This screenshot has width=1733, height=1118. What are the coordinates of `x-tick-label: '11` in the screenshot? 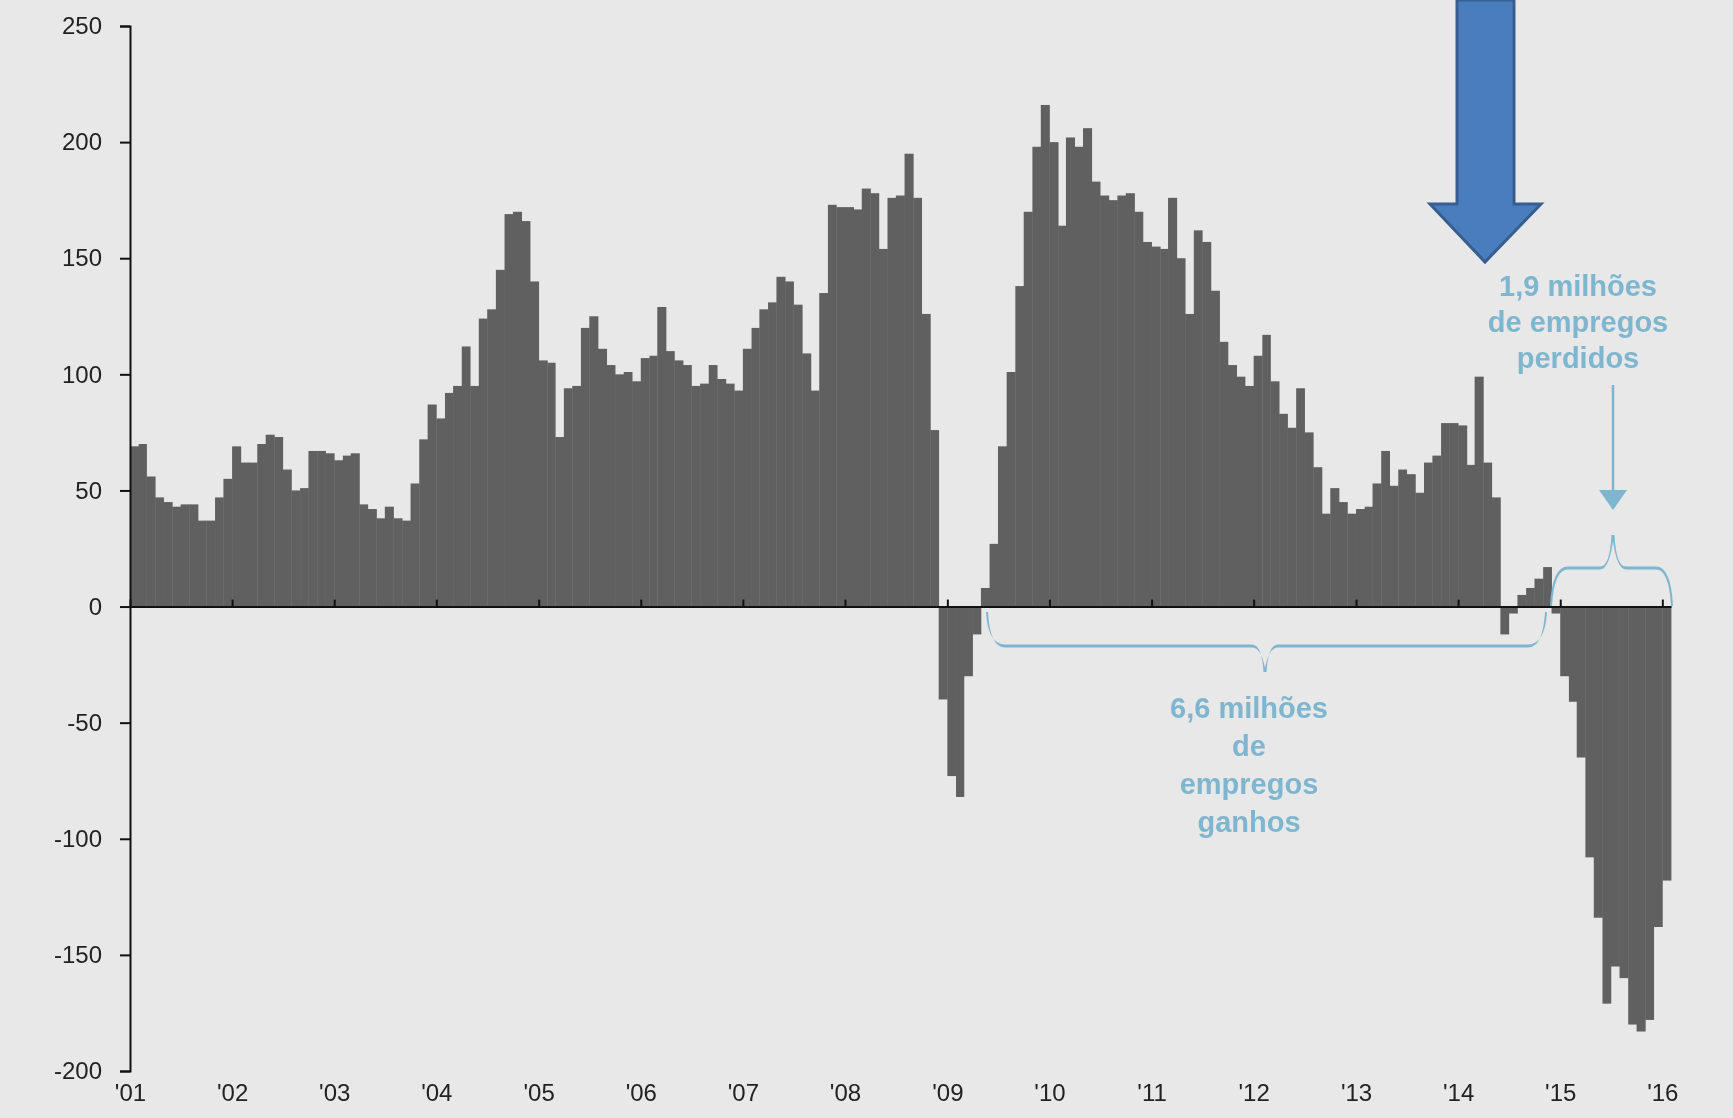 It's located at (1152, 1093).